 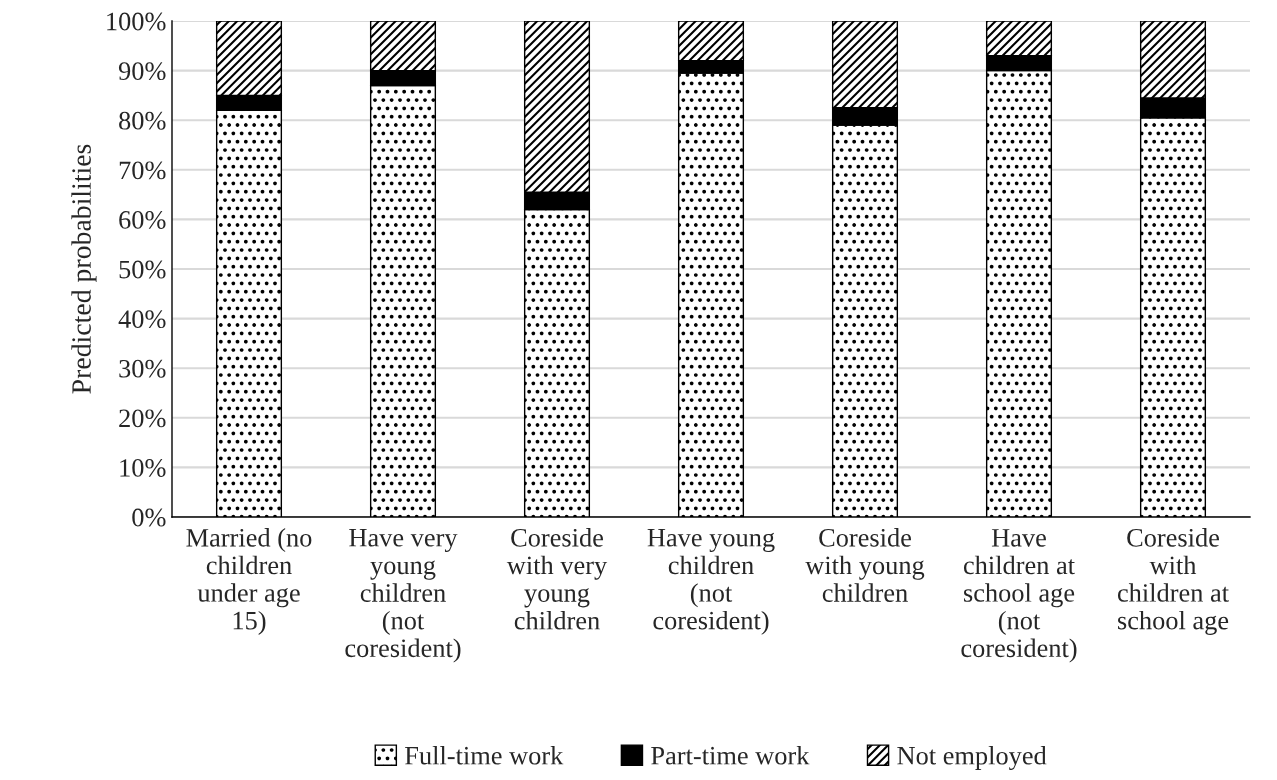 I want to click on x-tick-label: Coreside with young children, so click(x=865, y=565).